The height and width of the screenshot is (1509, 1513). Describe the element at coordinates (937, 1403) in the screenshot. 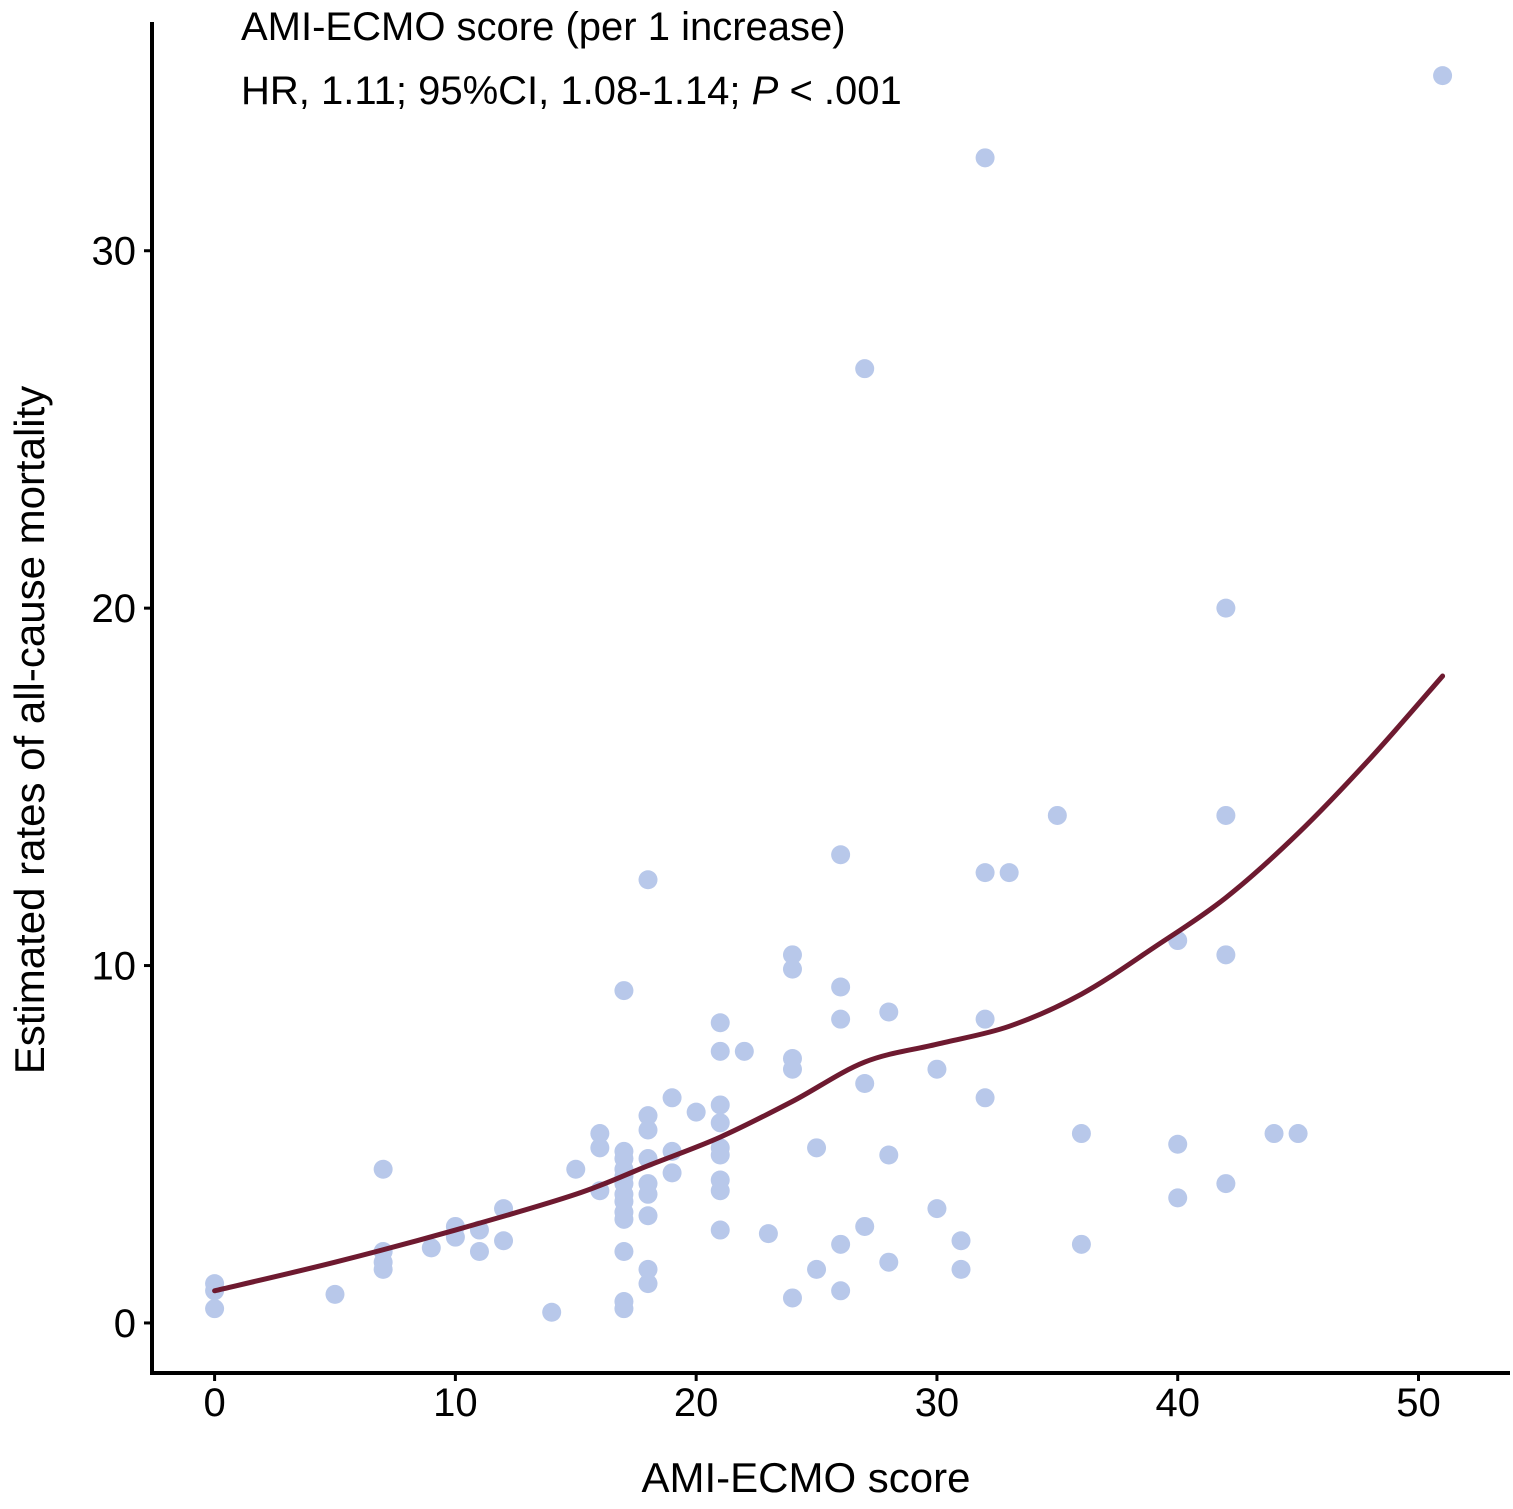

I see `x-tick-label: 30` at that location.